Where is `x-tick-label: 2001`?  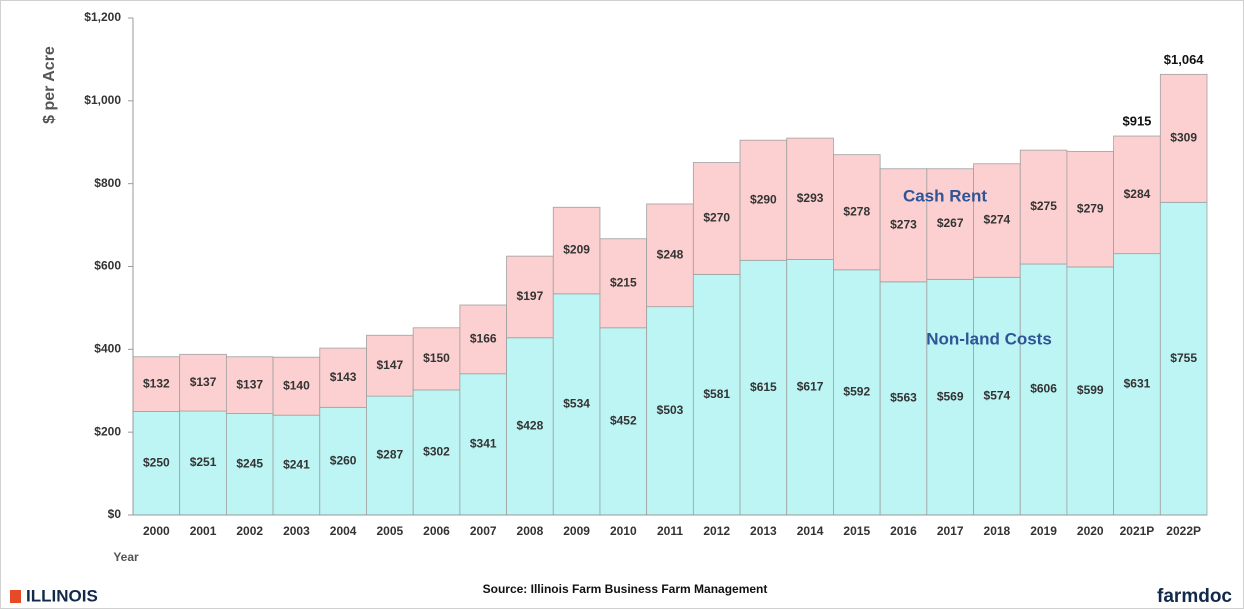
x-tick-label: 2001 is located at coordinates (203, 531).